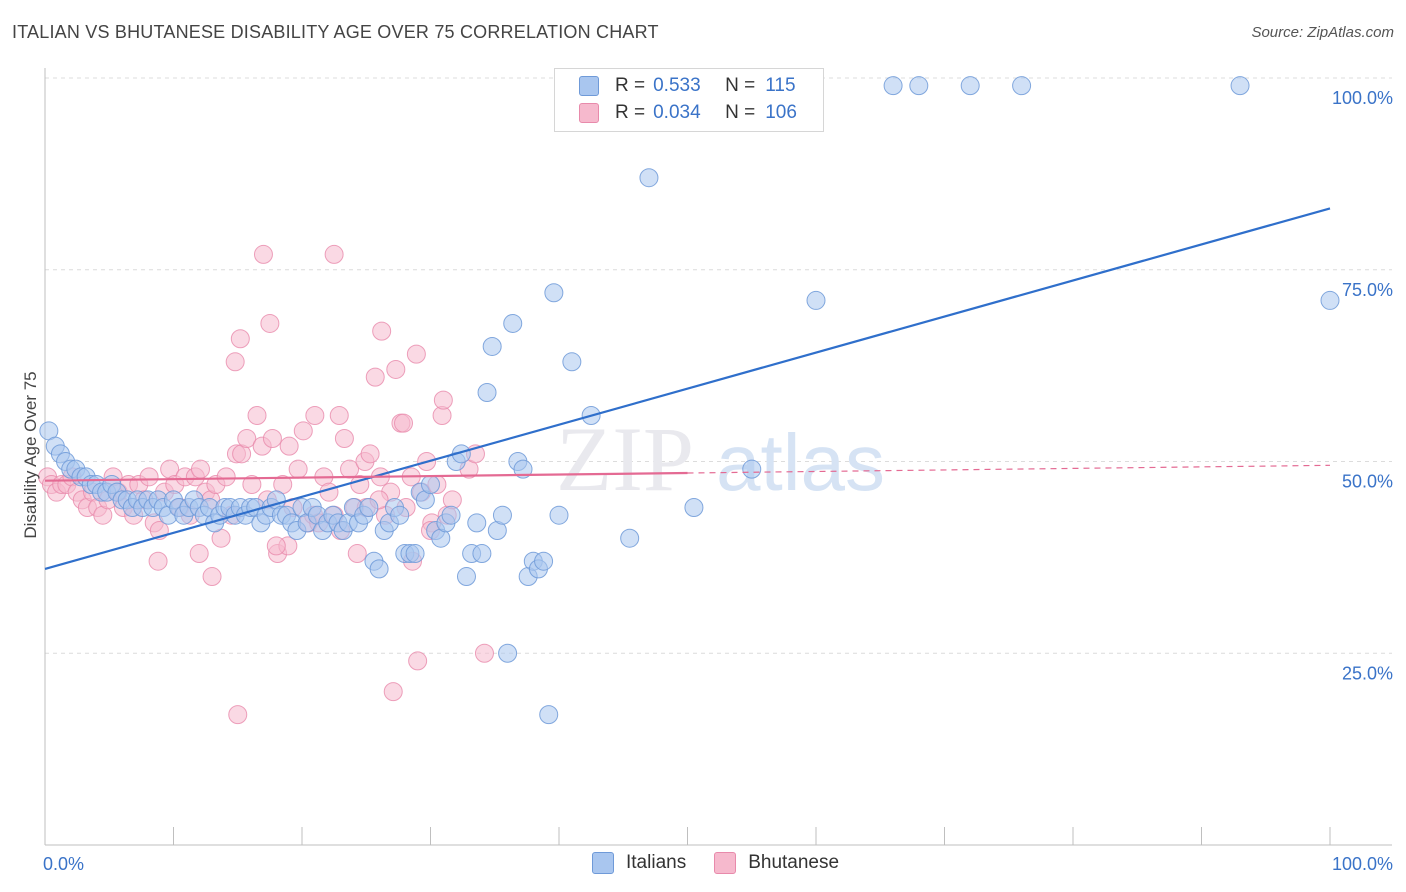  What do you see at coordinates (1009, 469) in the screenshot?
I see `bhutanese-trend-extension` at bounding box center [1009, 469].